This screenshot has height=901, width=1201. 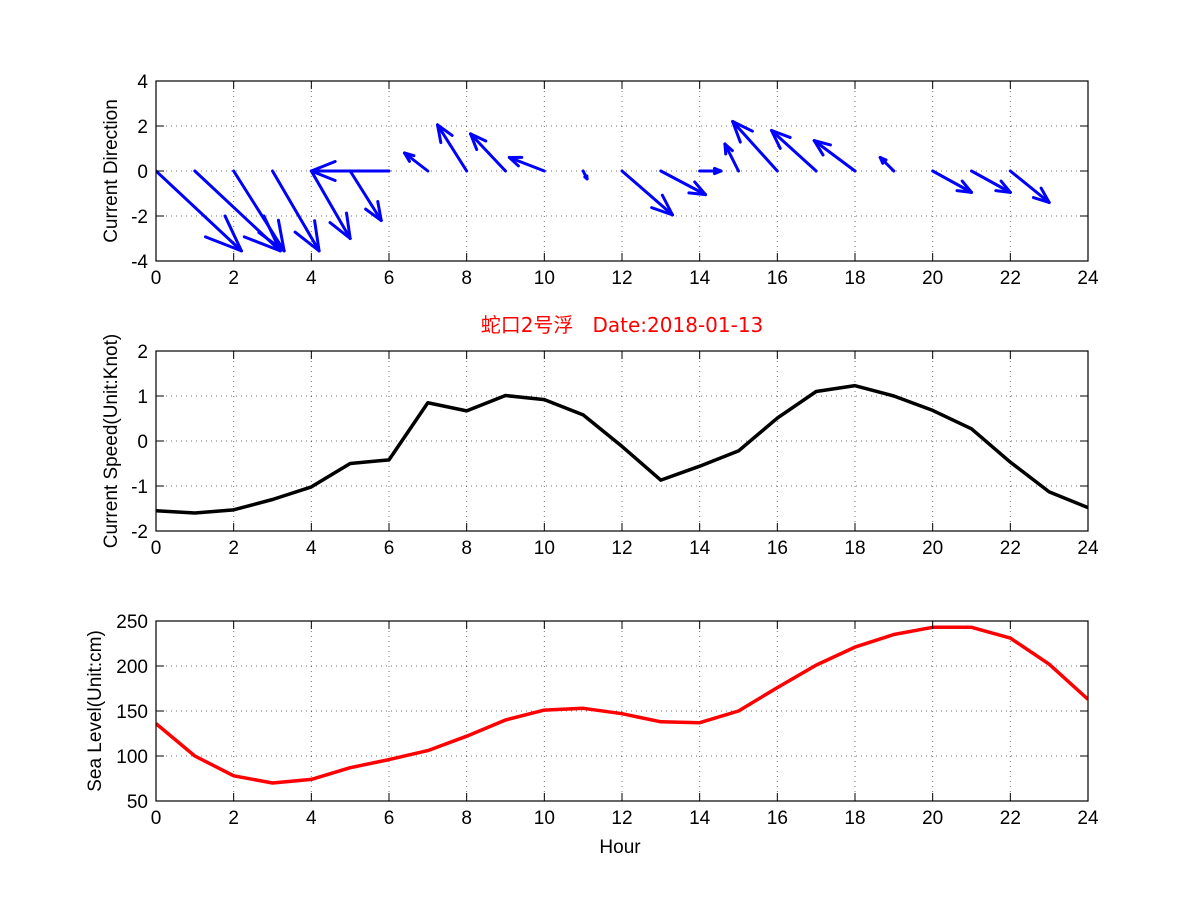 What do you see at coordinates (142, 82) in the screenshot?
I see `y-tick-label: 4` at bounding box center [142, 82].